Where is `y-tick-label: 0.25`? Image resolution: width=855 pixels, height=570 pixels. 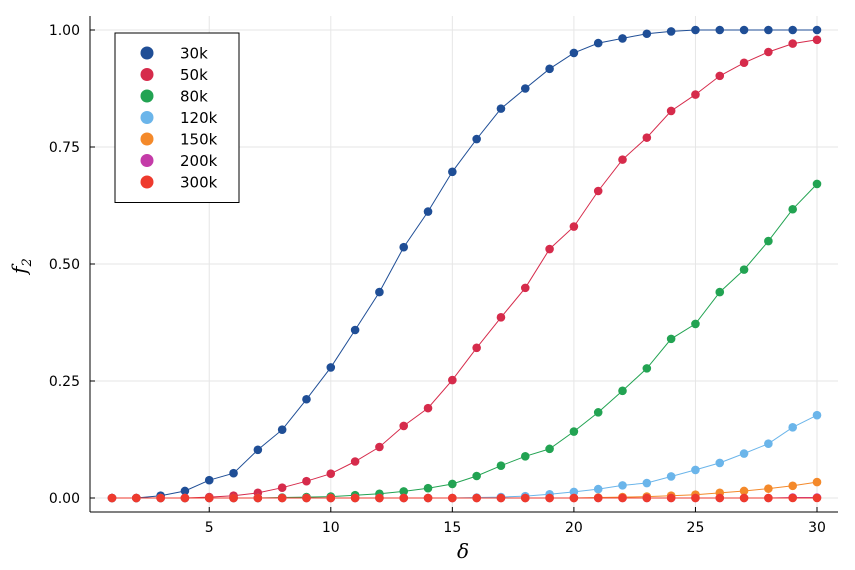 y-tick-label: 0.25 is located at coordinates (64, 382).